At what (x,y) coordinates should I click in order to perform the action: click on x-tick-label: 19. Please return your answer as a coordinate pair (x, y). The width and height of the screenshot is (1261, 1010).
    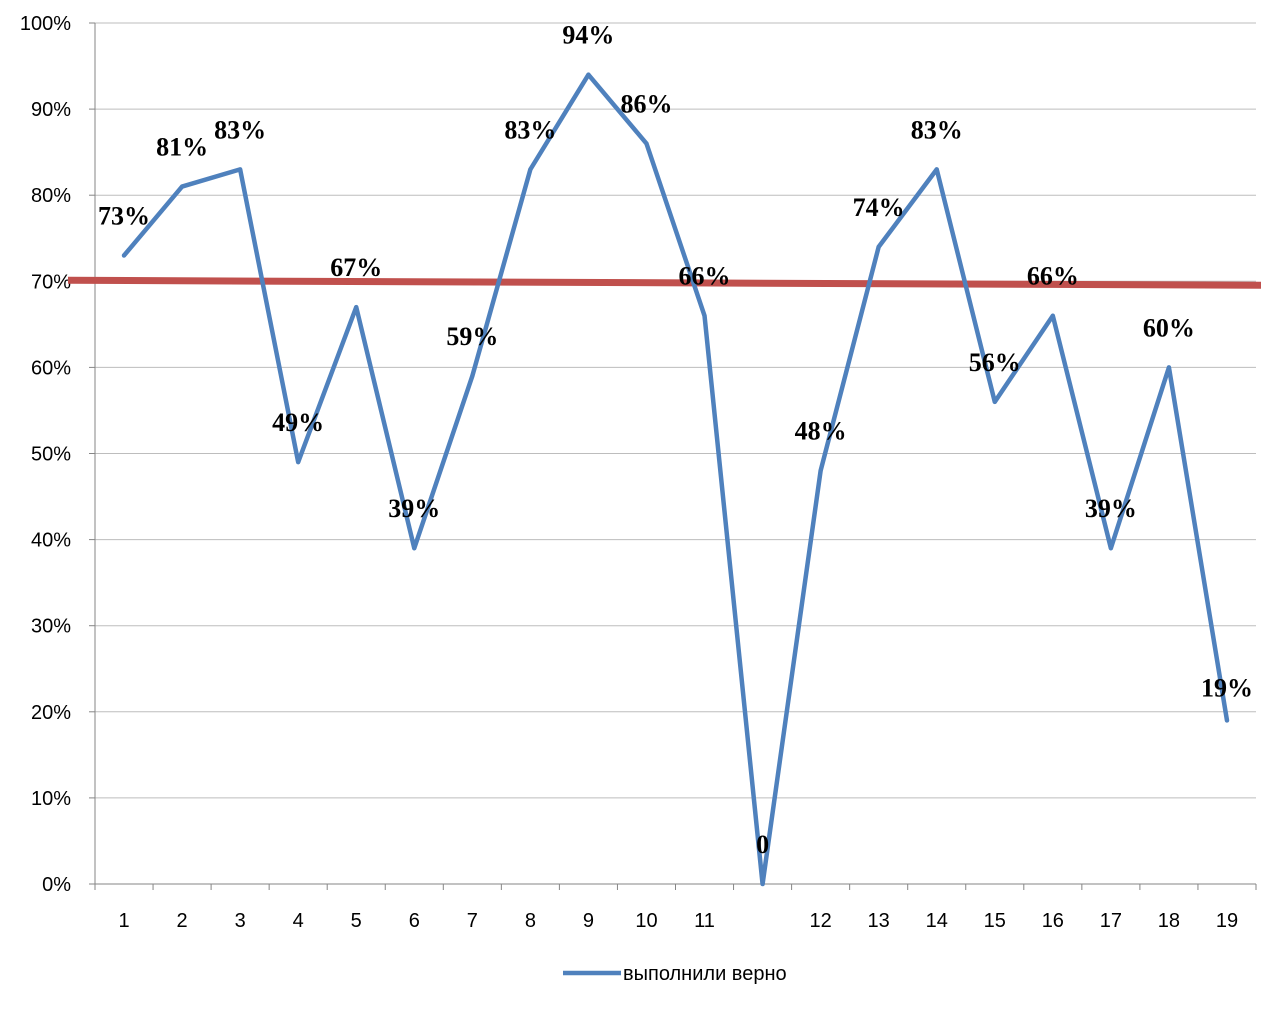
    Looking at the image, I should click on (1227, 921).